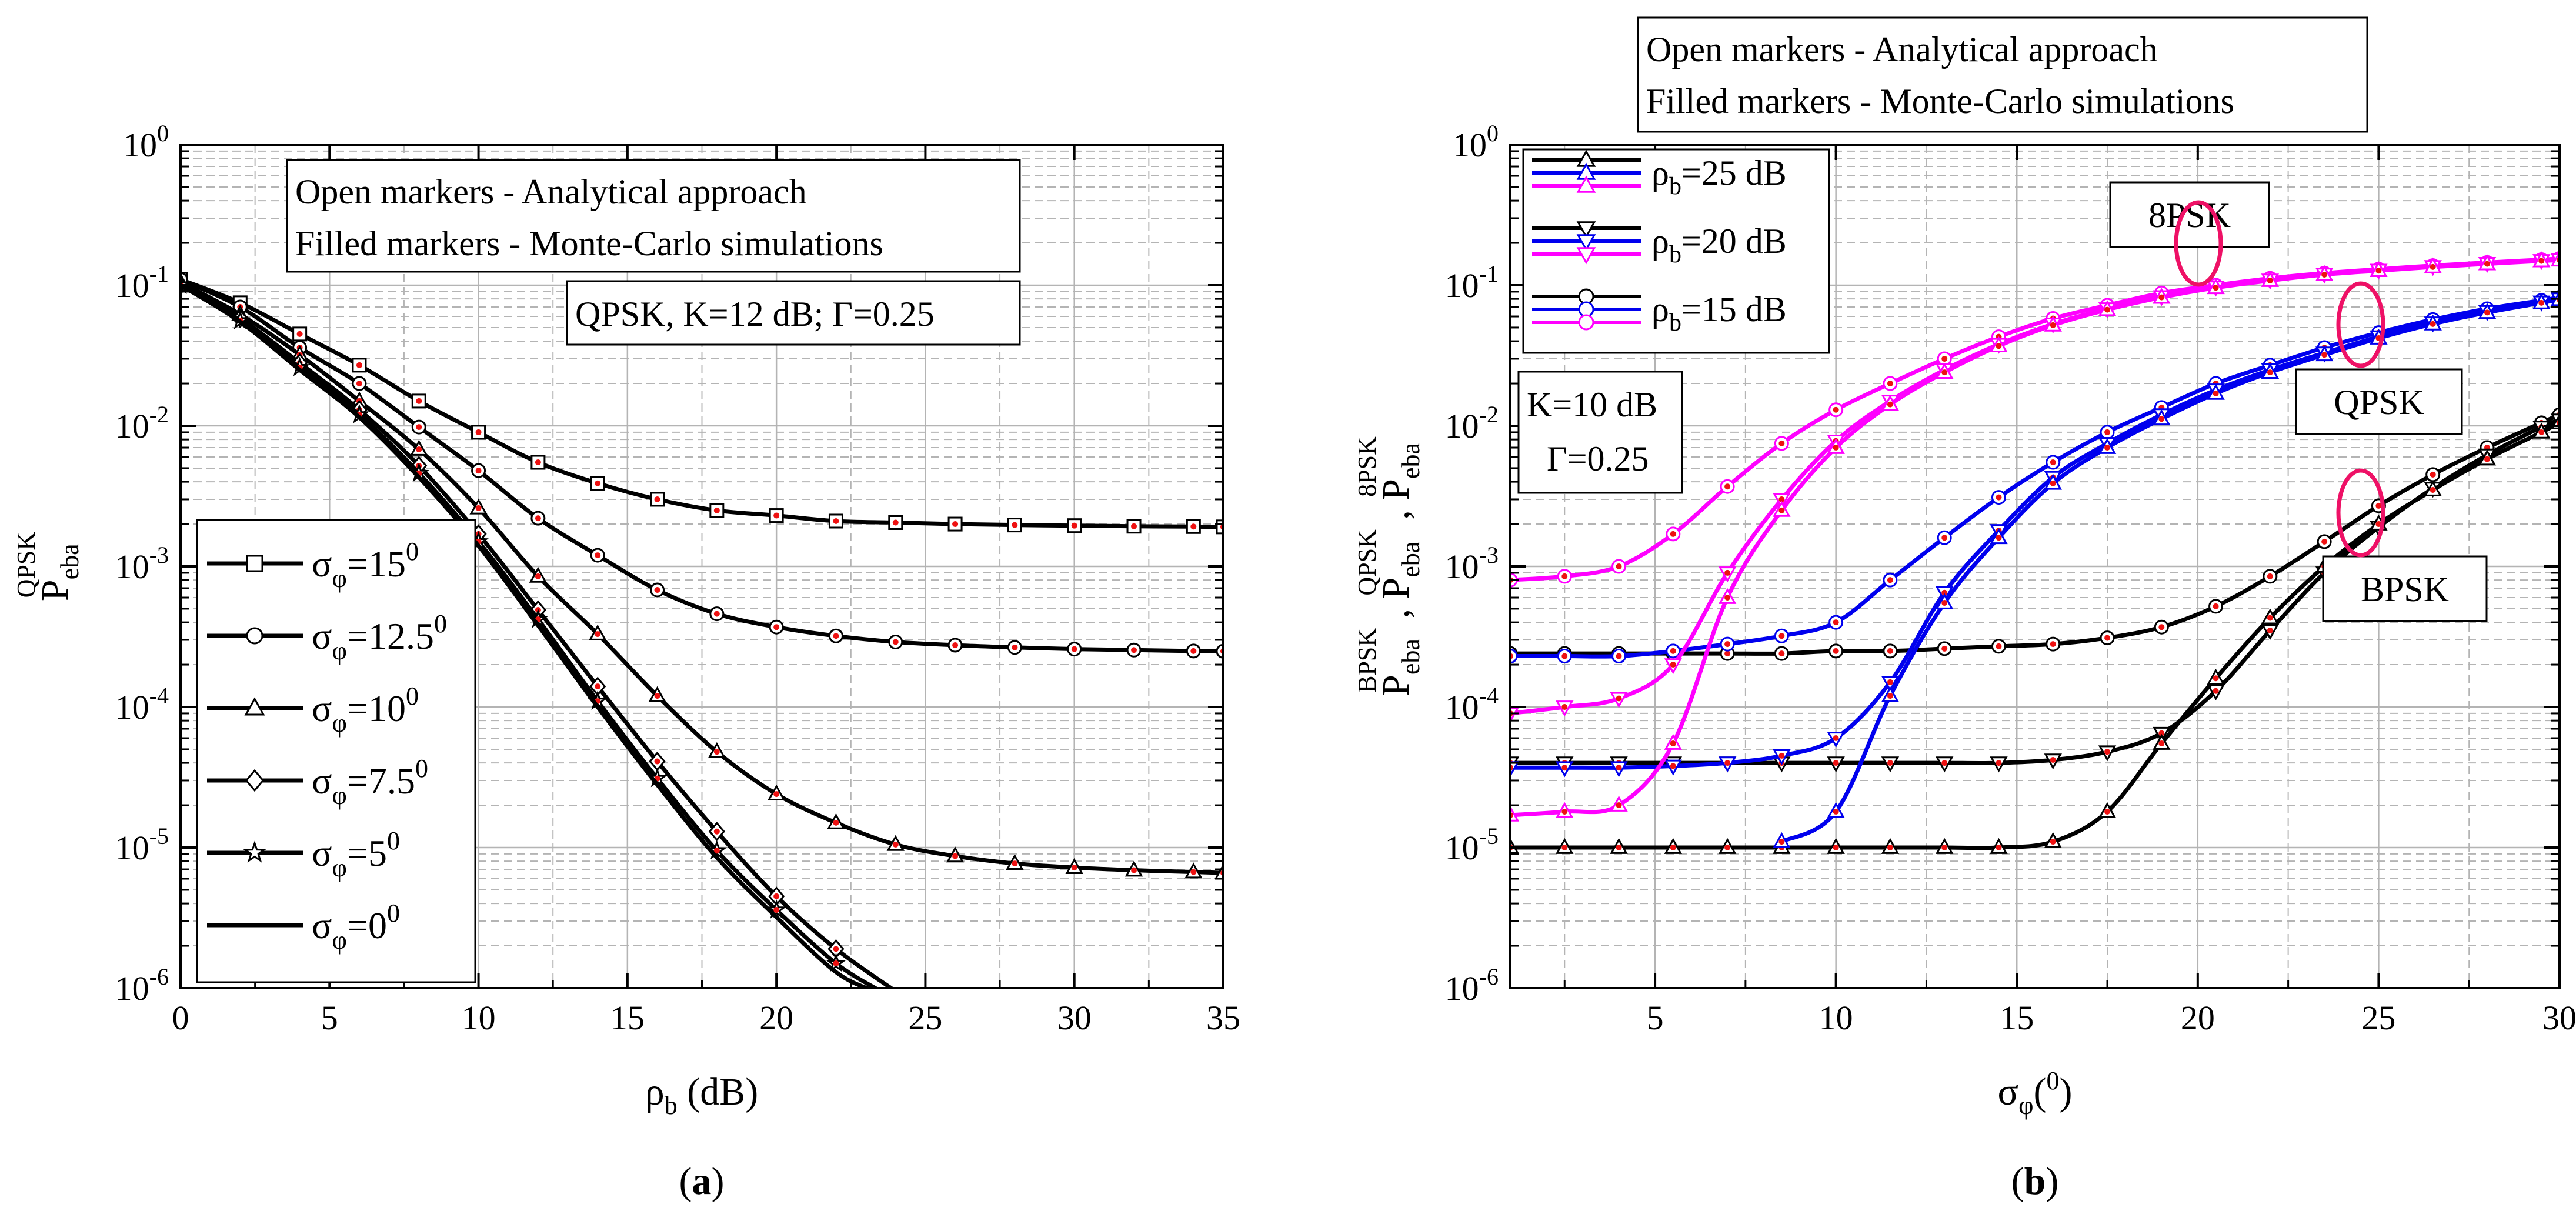  I want to click on panel-b-ylabel-p: P, so click(1395, 685).